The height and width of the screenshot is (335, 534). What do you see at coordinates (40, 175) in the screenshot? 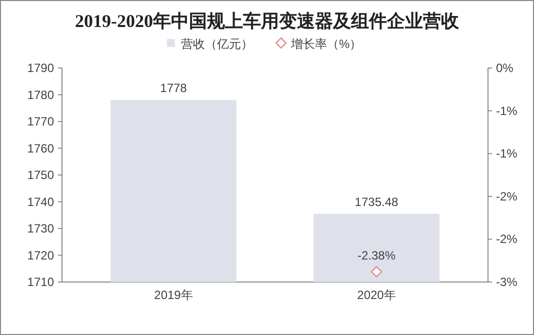
I see `y-tick-label: 1750` at bounding box center [40, 175].